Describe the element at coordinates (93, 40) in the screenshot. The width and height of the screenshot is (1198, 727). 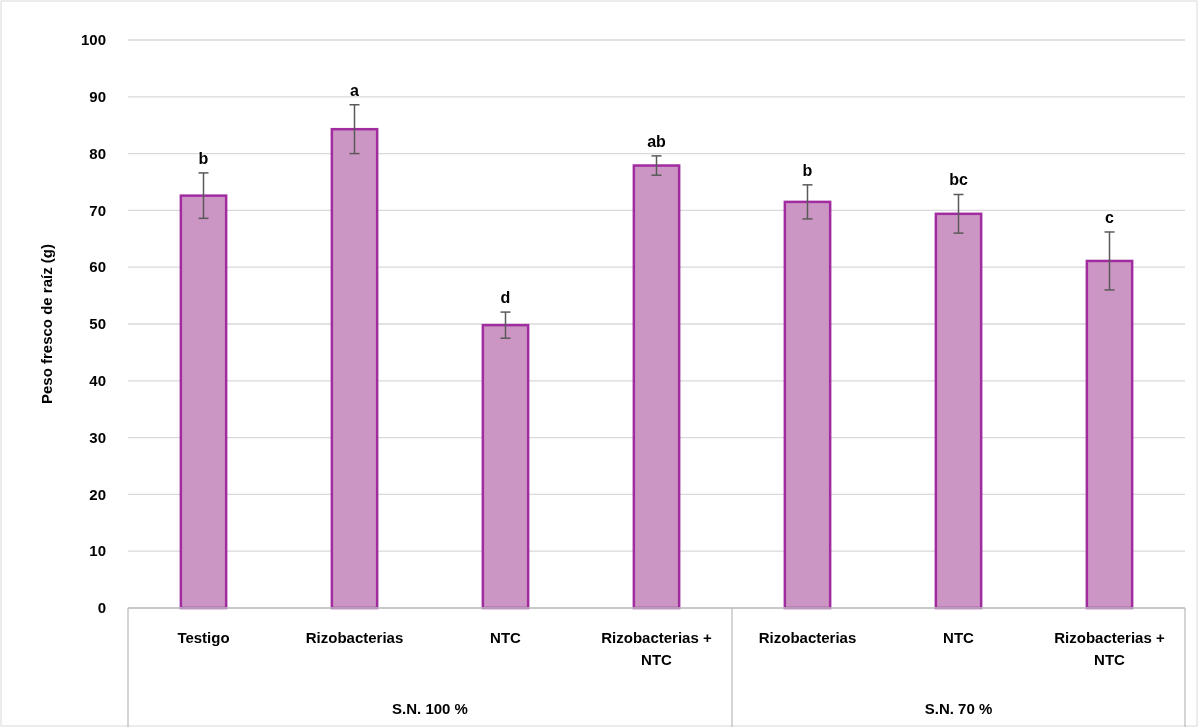
I see `y-tick-label: 100` at that location.